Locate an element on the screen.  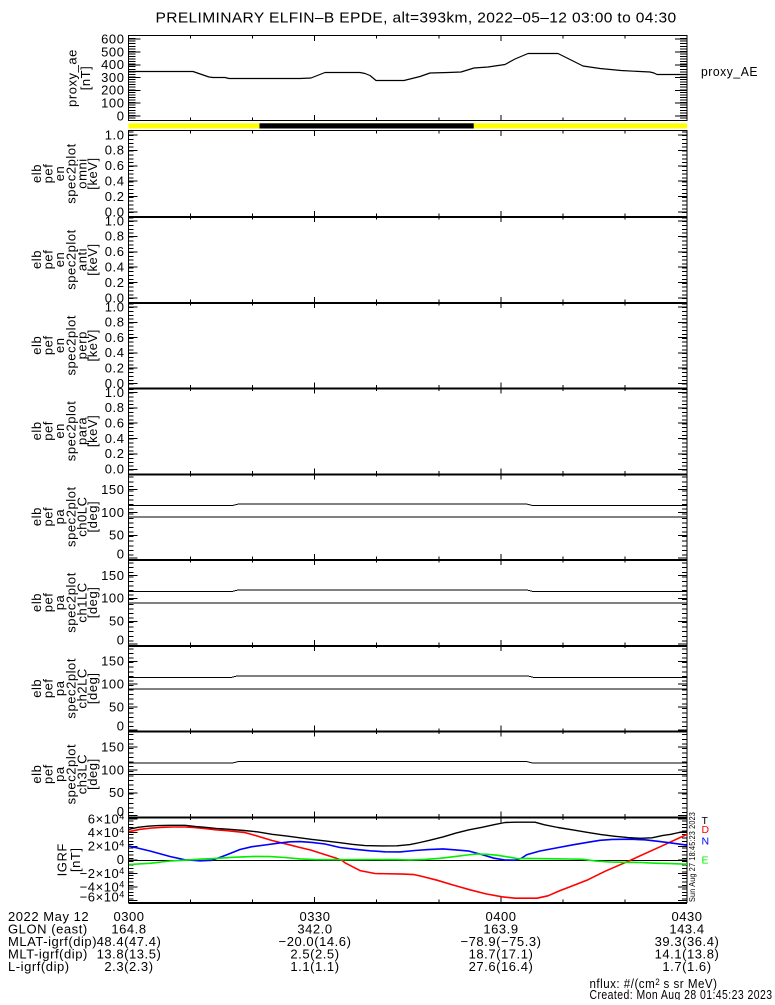
svg-text: 163.9 is located at coordinates (500, 928).